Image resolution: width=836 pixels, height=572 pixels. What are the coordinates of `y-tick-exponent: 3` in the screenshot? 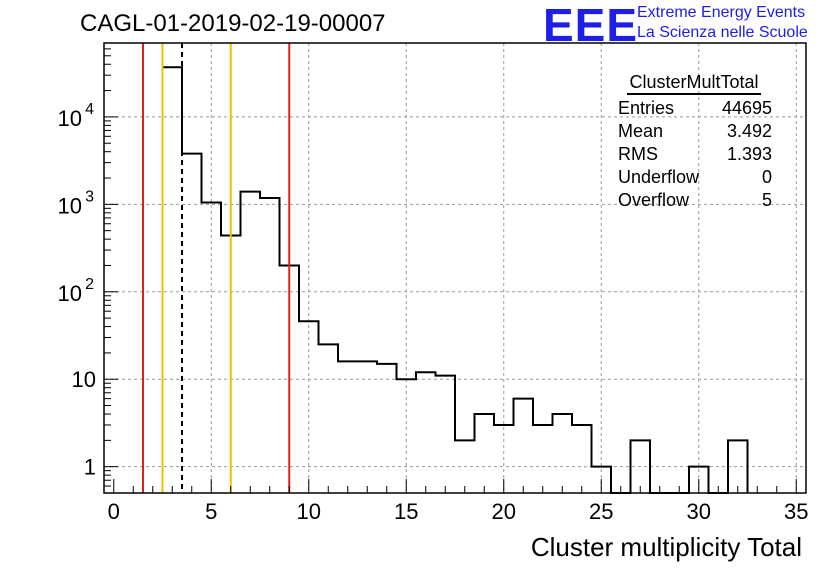 It's located at (89, 196).